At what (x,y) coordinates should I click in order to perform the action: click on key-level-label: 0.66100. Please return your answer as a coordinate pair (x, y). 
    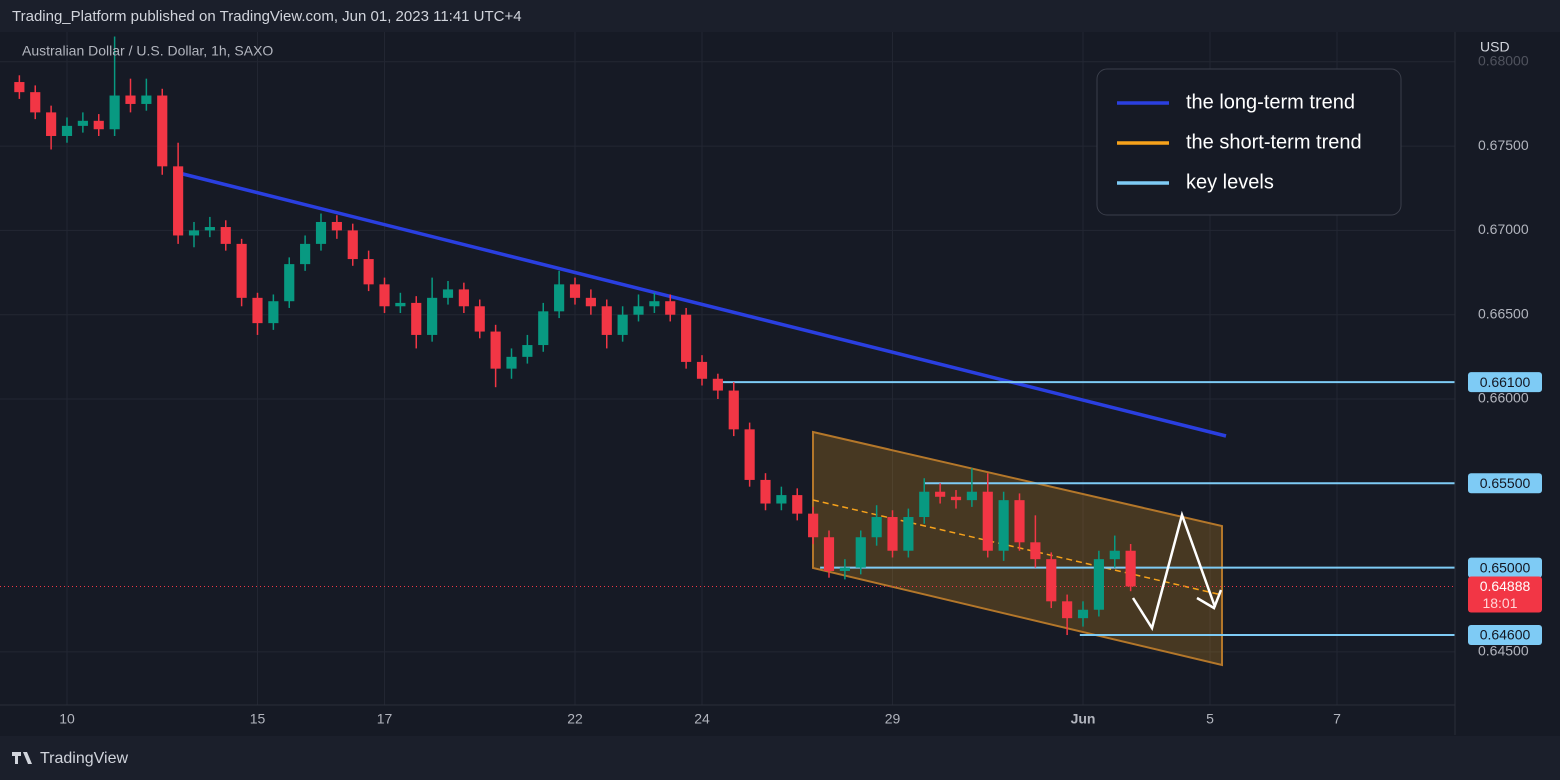
    Looking at the image, I should click on (1505, 382).